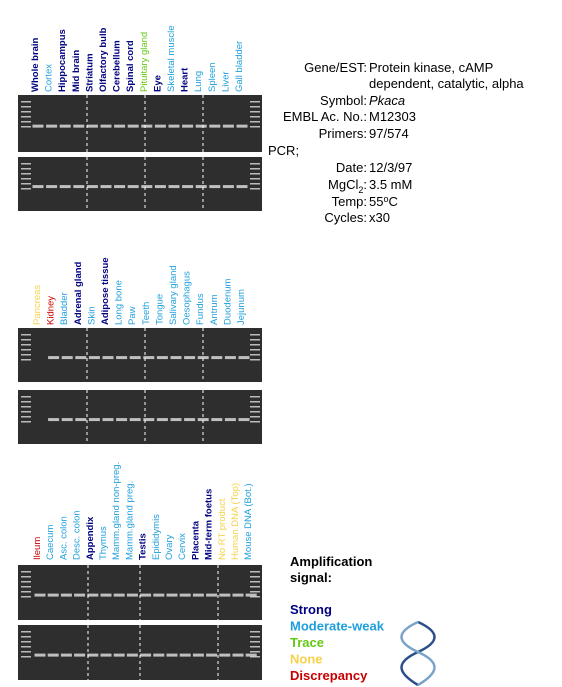 Image resolution: width=562 pixels, height=687 pixels. What do you see at coordinates (157, 83) in the screenshot?
I see `lane-label: Eye` at bounding box center [157, 83].